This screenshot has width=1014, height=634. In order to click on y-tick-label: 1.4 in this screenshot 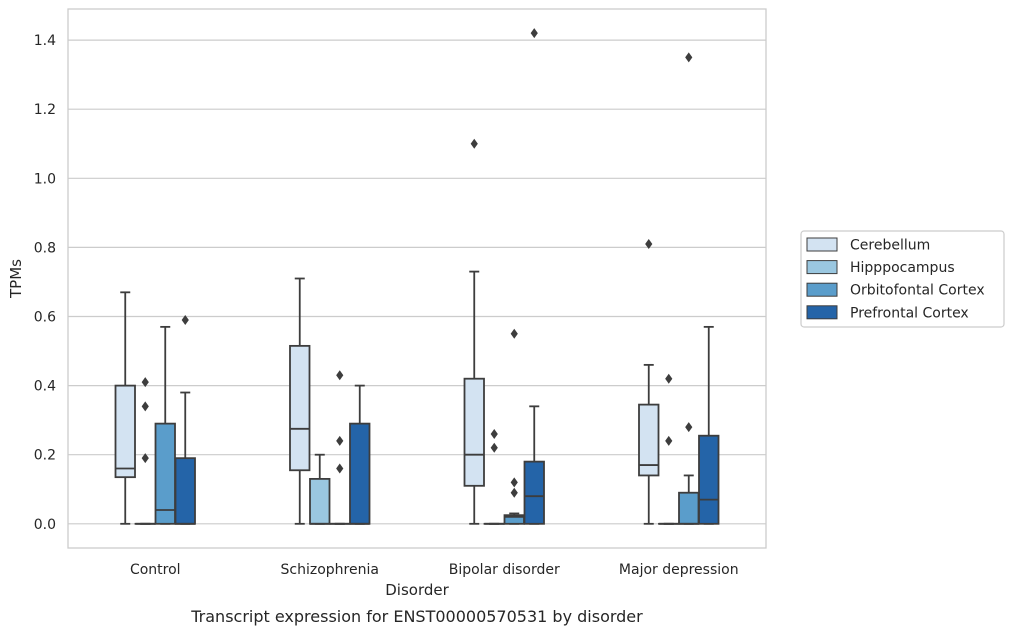, I will do `click(45, 41)`.